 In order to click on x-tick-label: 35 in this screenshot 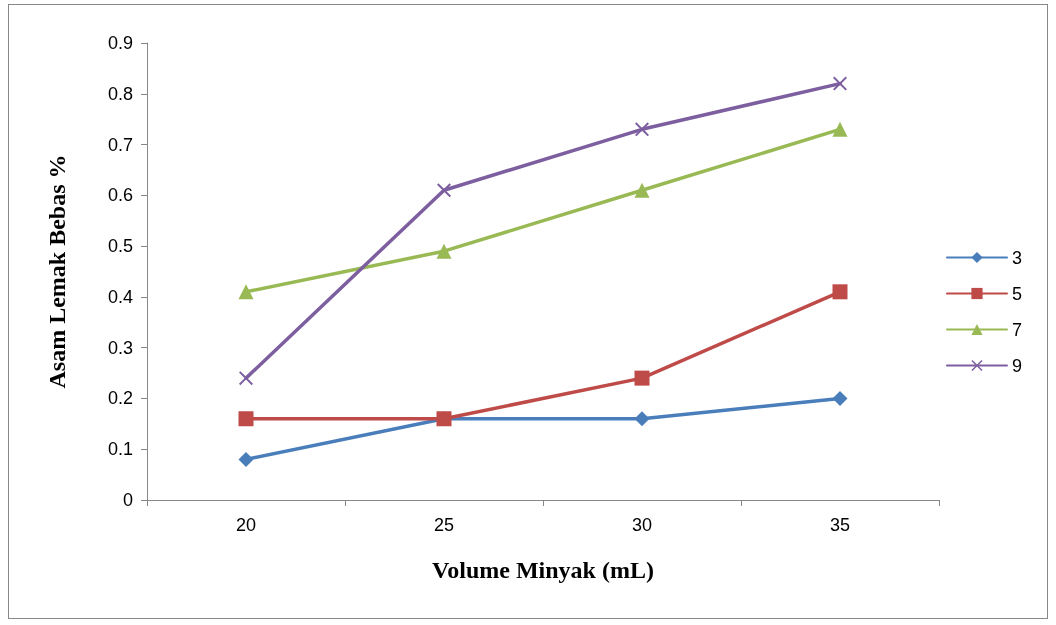, I will do `click(840, 525)`.